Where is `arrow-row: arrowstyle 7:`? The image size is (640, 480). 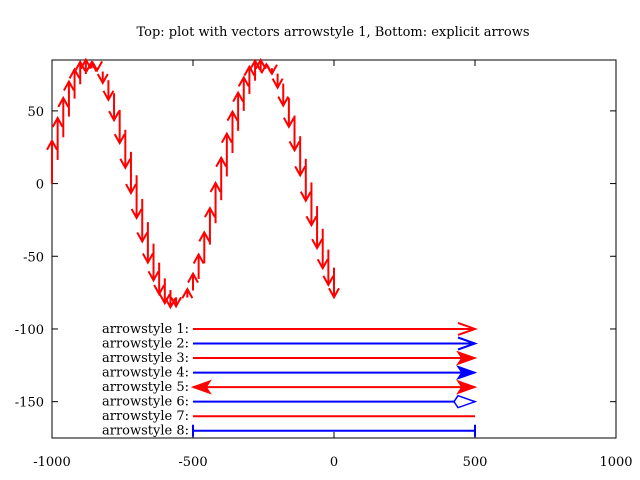 arrow-row: arrowstyle 7: is located at coordinates (288, 416).